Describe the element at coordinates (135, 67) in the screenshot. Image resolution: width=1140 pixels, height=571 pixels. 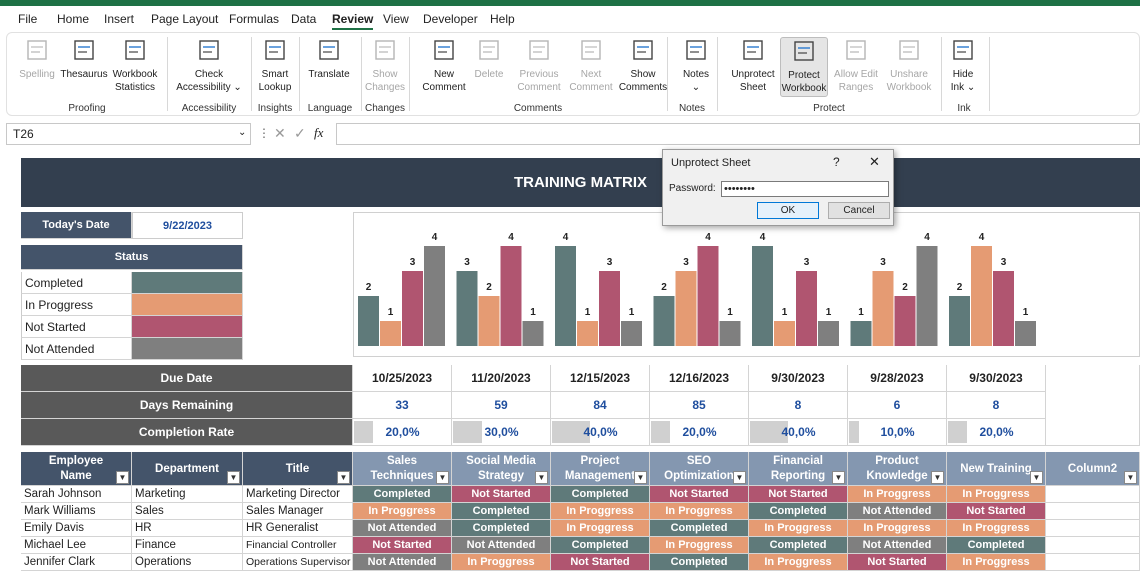
I see `workbook-button: Workbook Statistics` at that location.